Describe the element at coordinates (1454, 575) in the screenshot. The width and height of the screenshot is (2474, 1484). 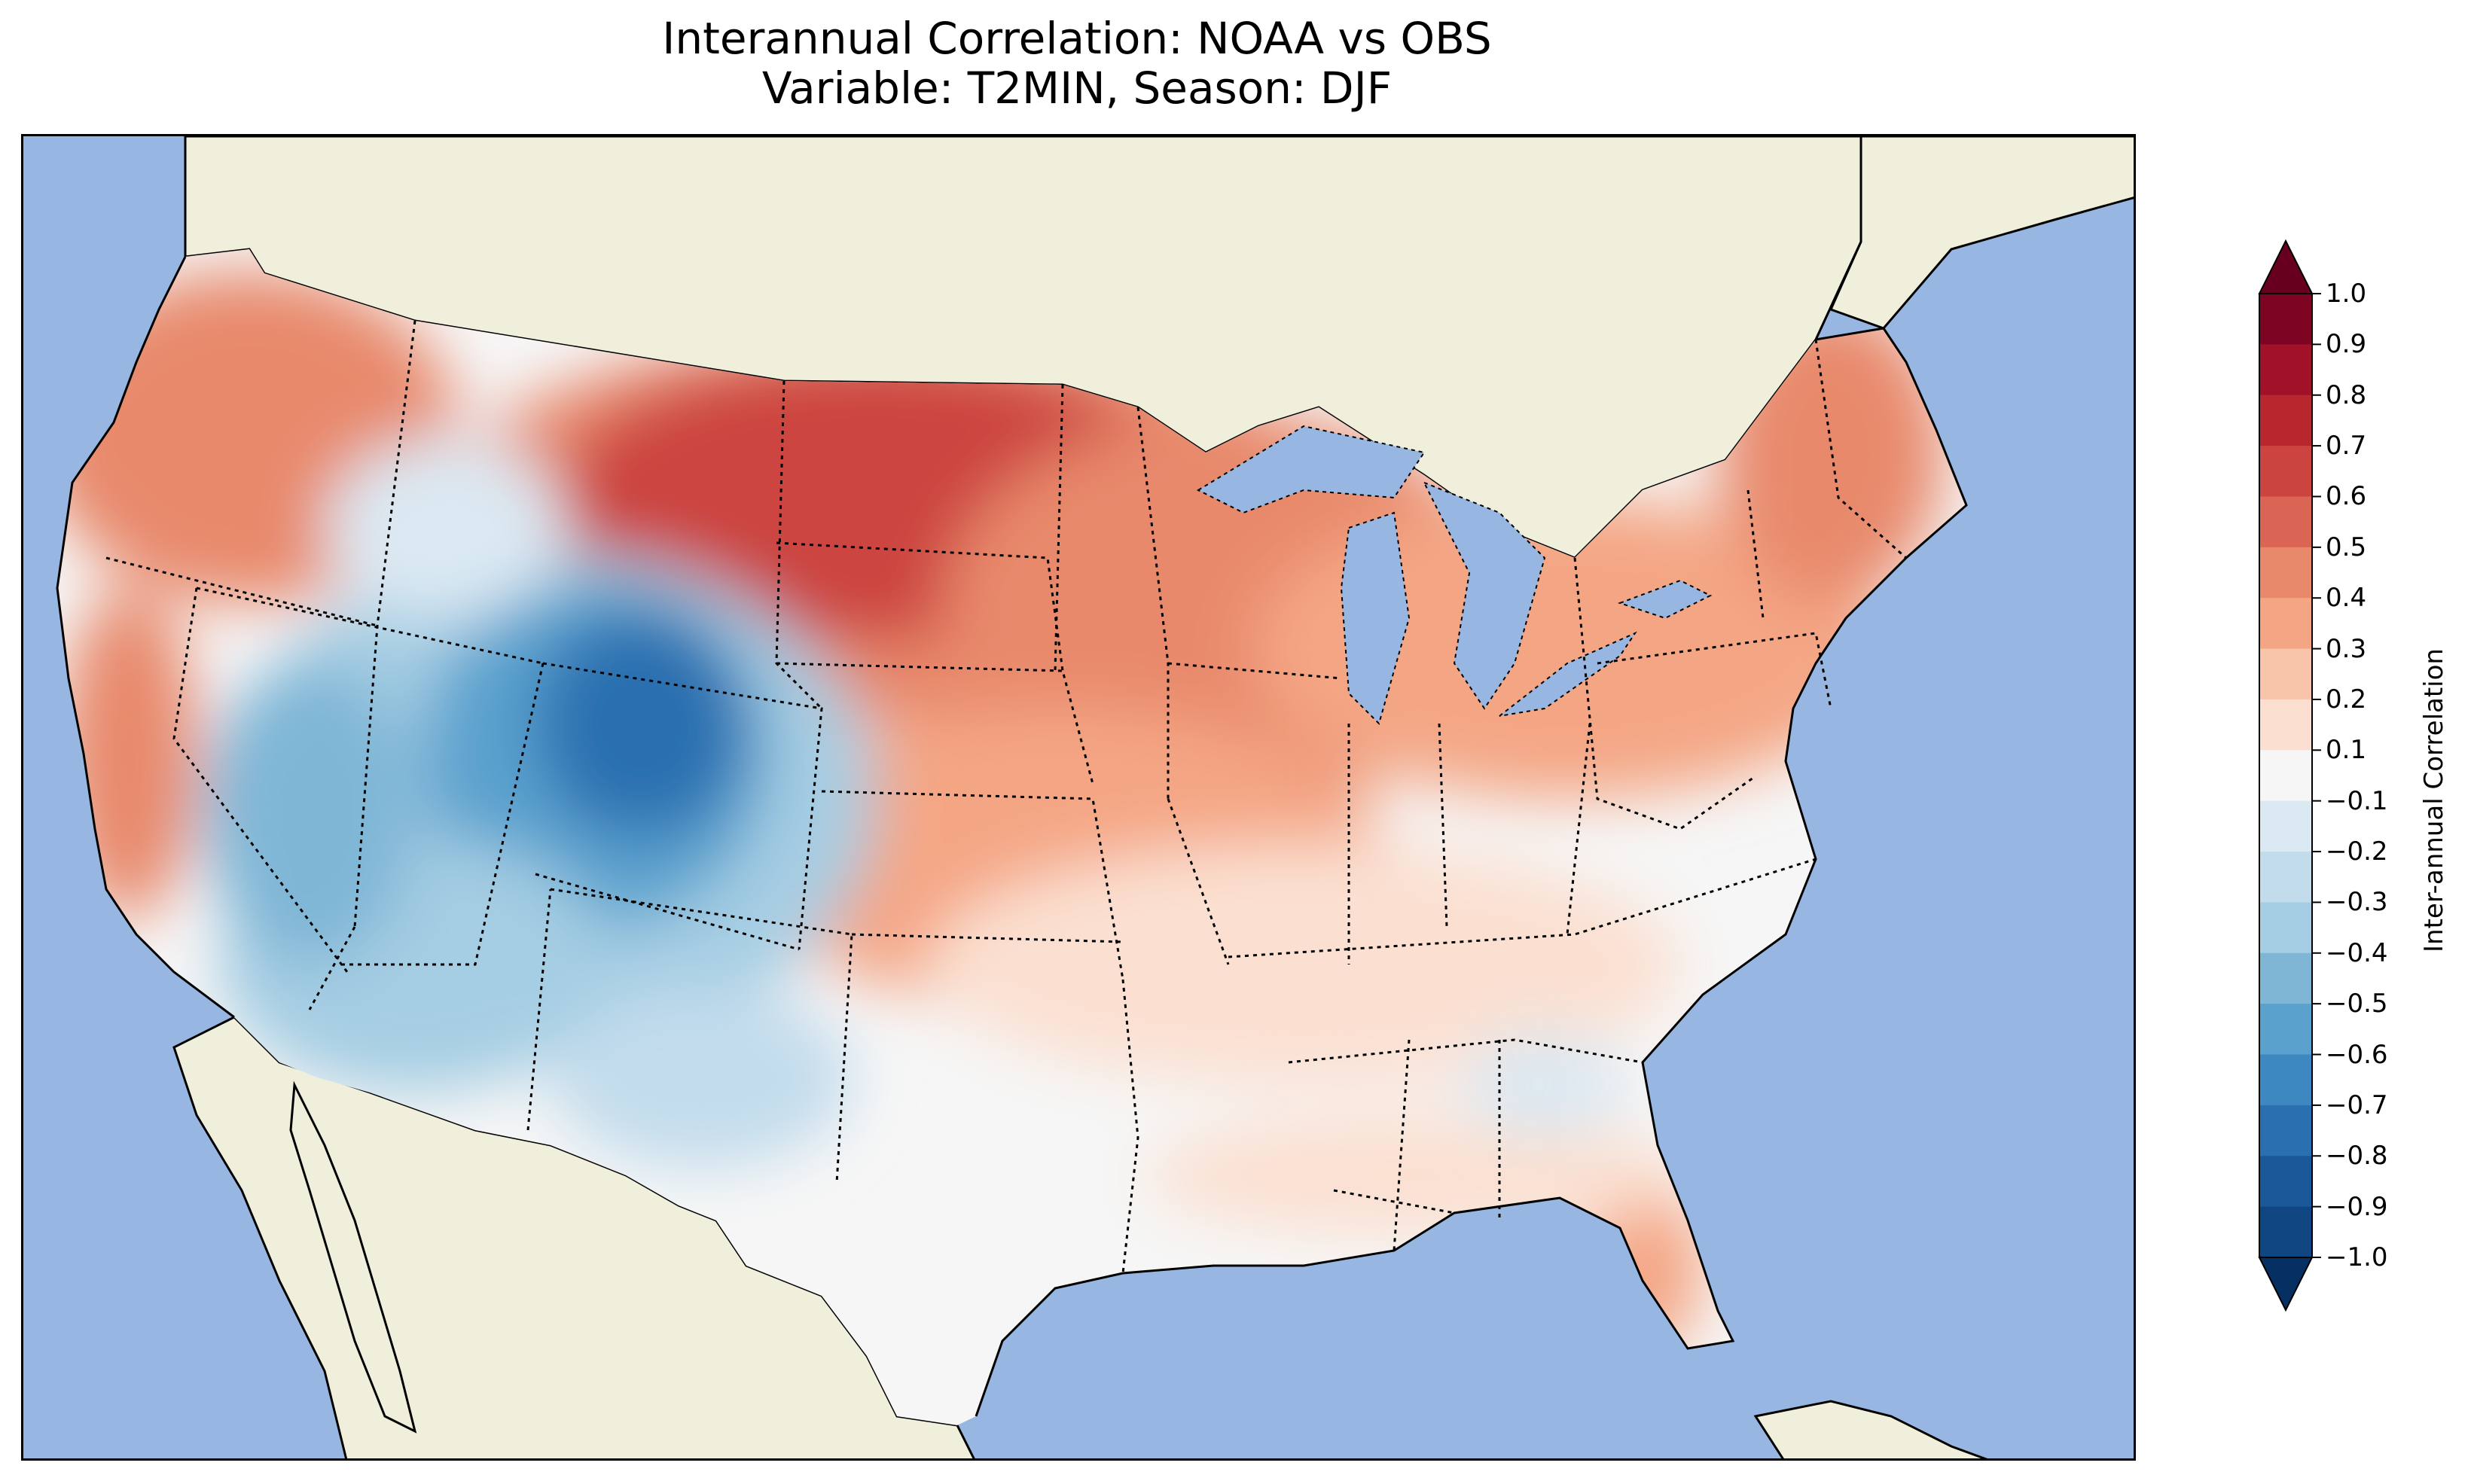
I see `great-lakes` at that location.